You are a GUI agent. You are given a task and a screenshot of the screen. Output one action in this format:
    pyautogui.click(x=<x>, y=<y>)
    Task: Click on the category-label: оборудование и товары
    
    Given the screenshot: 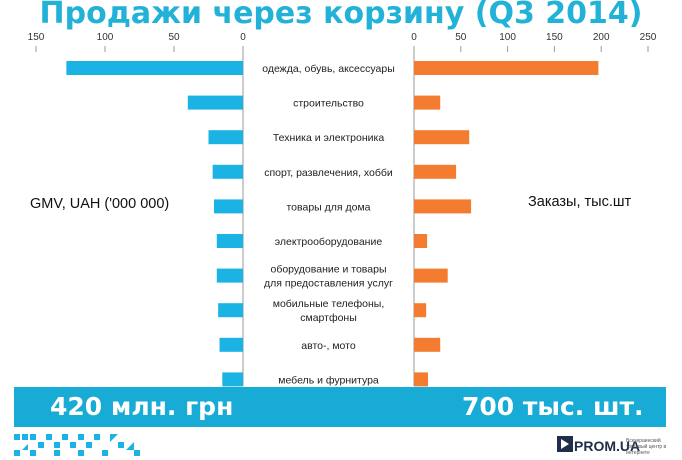 What is the action you would take?
    pyautogui.click(x=328, y=270)
    